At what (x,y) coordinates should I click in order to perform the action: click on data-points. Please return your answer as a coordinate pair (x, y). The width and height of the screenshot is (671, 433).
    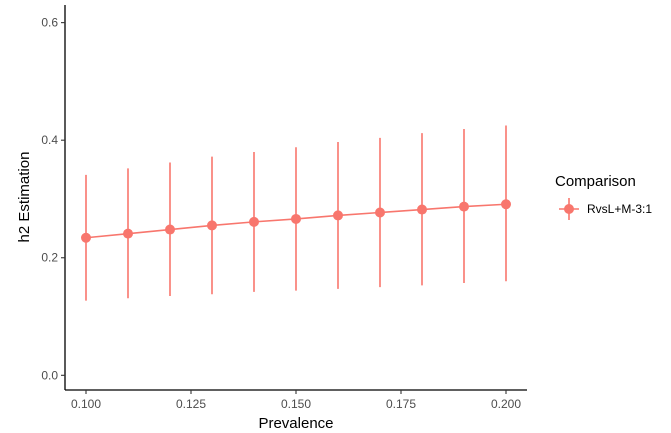
    Looking at the image, I should click on (296, 221).